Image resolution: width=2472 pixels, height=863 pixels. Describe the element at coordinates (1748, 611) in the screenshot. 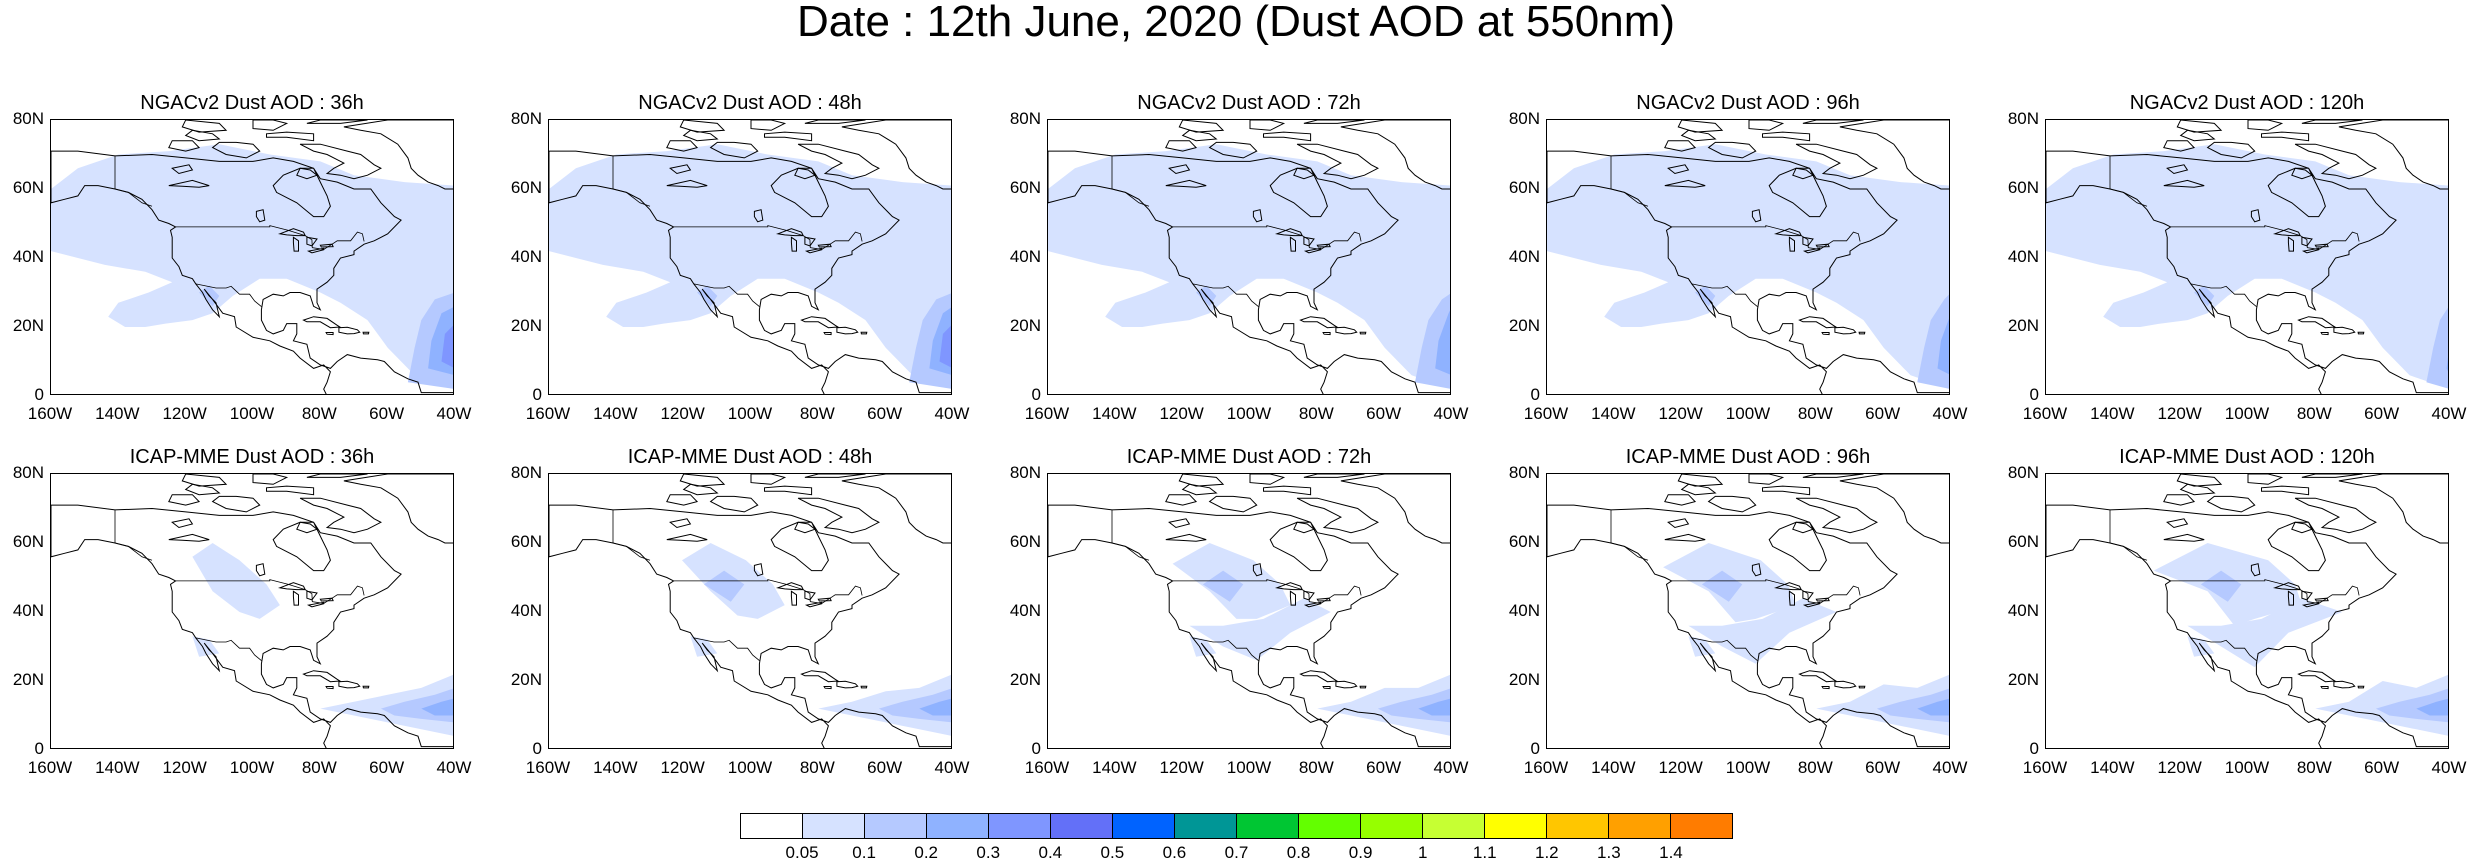

I see `map-canvas` at that location.